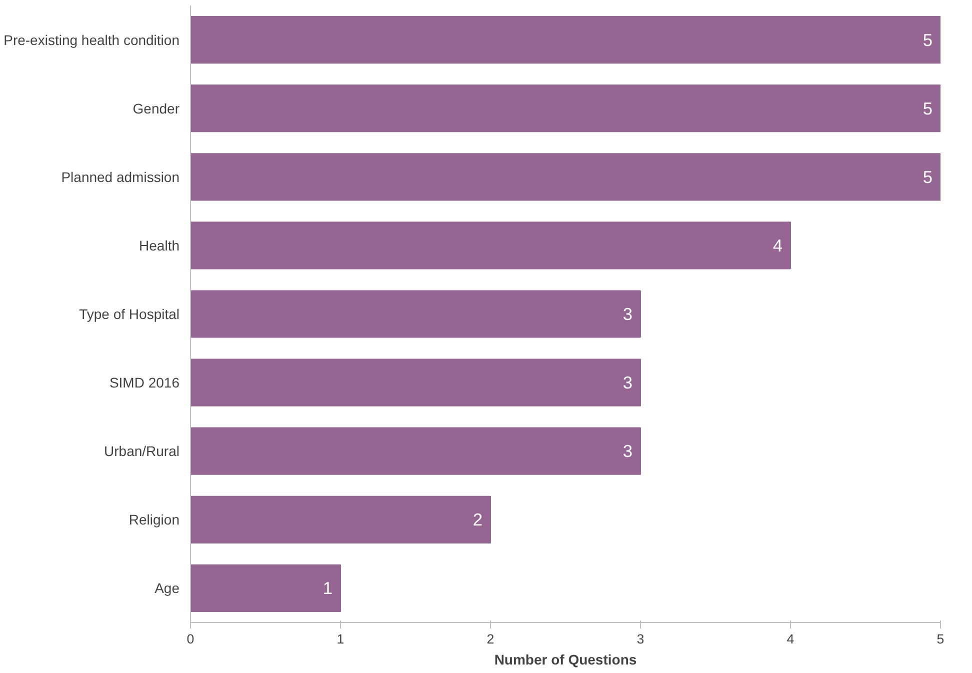 Image resolution: width=972 pixels, height=673 pixels. I want to click on x-tick-label: 1, so click(340, 639).